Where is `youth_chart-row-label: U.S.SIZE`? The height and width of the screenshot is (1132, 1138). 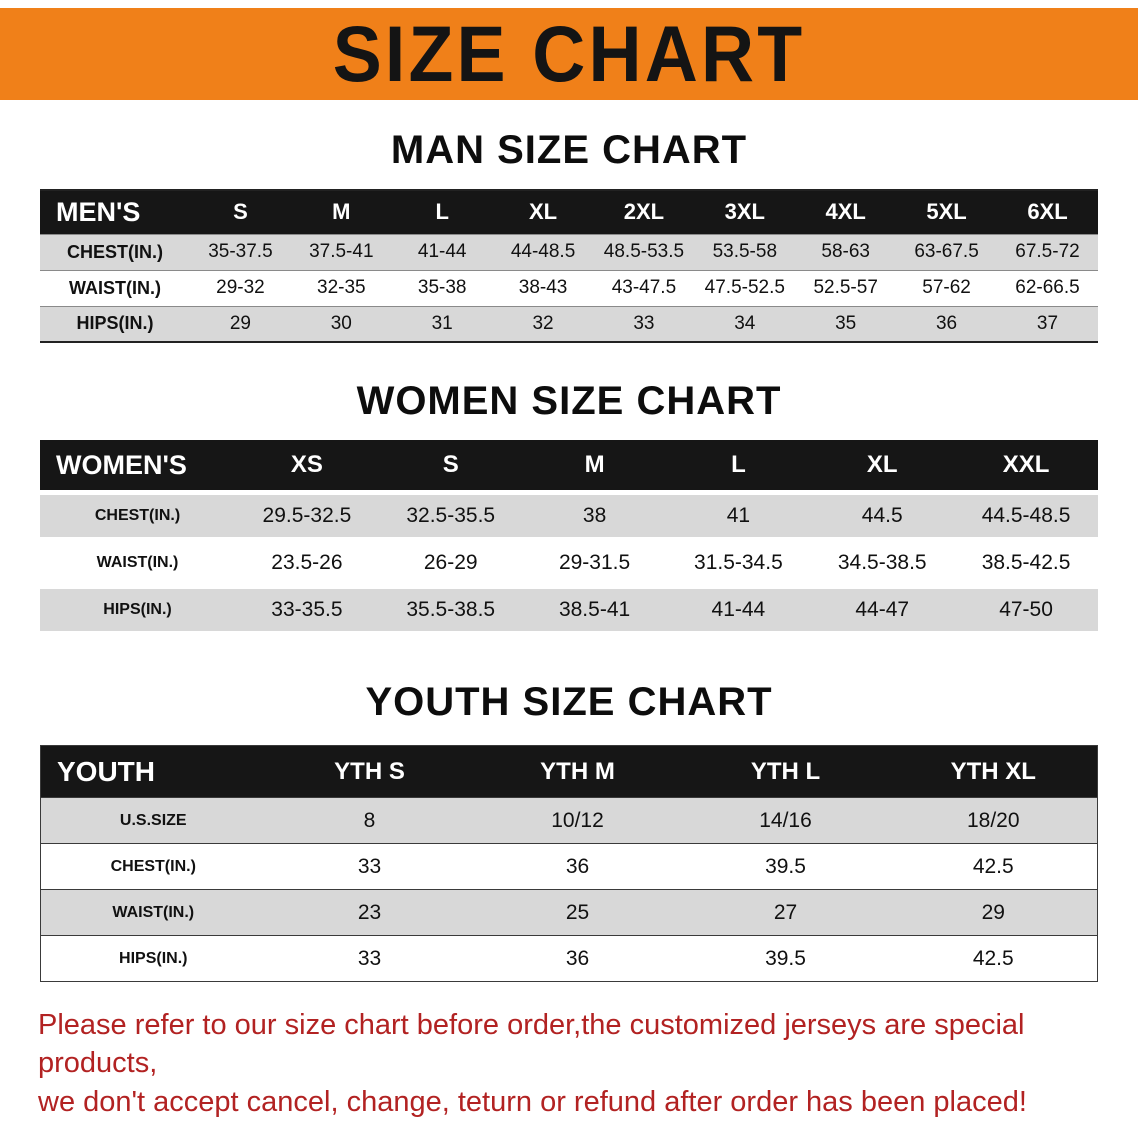 youth_chart-row-label: U.S.SIZE is located at coordinates (153, 820).